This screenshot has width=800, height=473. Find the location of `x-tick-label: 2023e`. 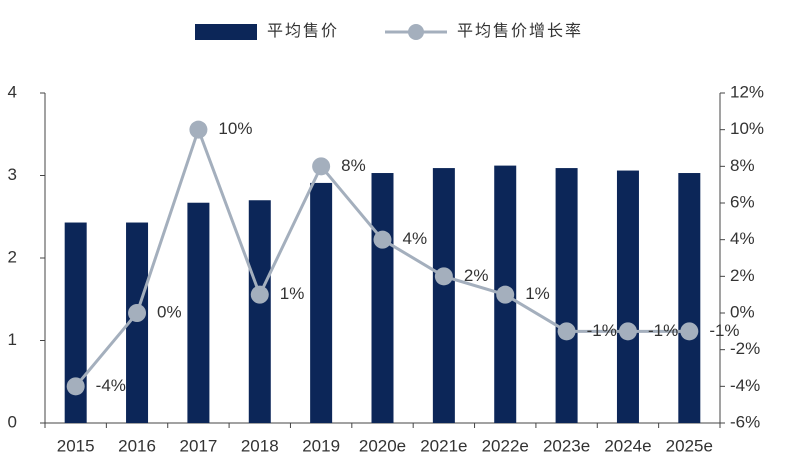

x-tick-label: 2023e is located at coordinates (566, 445).